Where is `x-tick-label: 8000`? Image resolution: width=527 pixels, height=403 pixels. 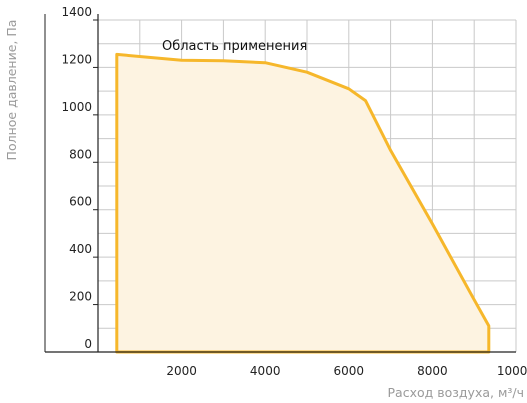 x-tick-label: 8000 is located at coordinates (432, 371).